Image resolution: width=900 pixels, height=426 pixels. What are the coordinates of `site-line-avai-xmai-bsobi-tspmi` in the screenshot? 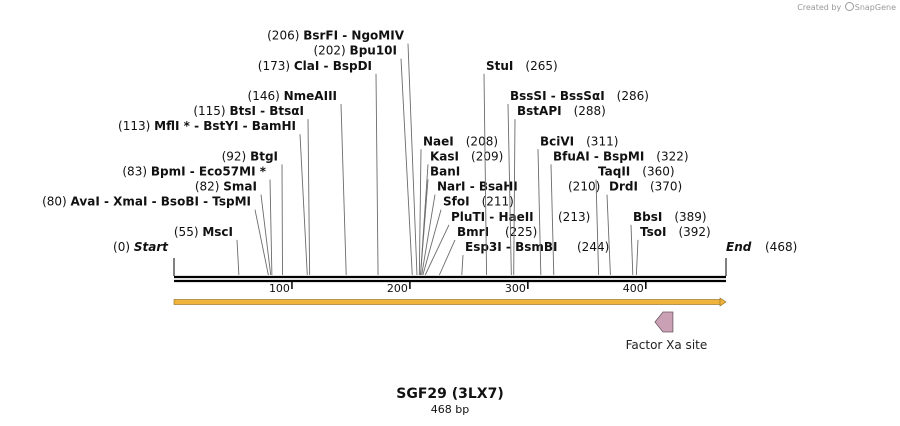 It's located at (261, 242).